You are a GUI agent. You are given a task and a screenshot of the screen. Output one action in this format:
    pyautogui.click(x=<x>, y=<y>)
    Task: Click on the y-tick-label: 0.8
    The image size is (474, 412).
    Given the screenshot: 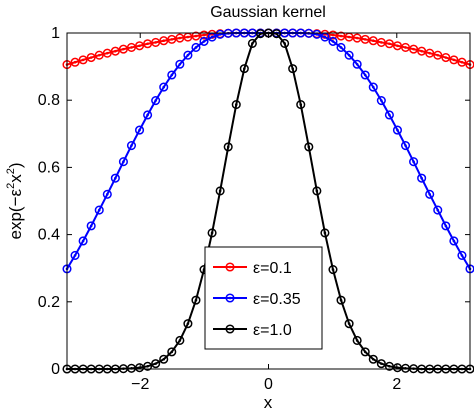 What is the action you would take?
    pyautogui.click(x=49, y=100)
    